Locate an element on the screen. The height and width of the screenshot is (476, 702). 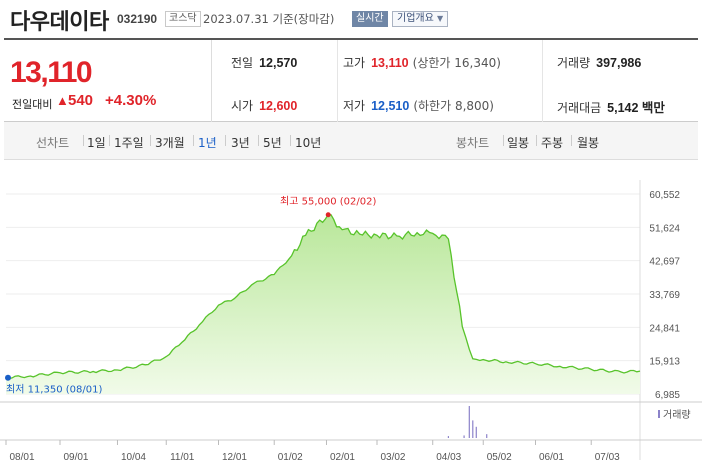
change-label: 전일대비 is located at coordinates (32, 104).